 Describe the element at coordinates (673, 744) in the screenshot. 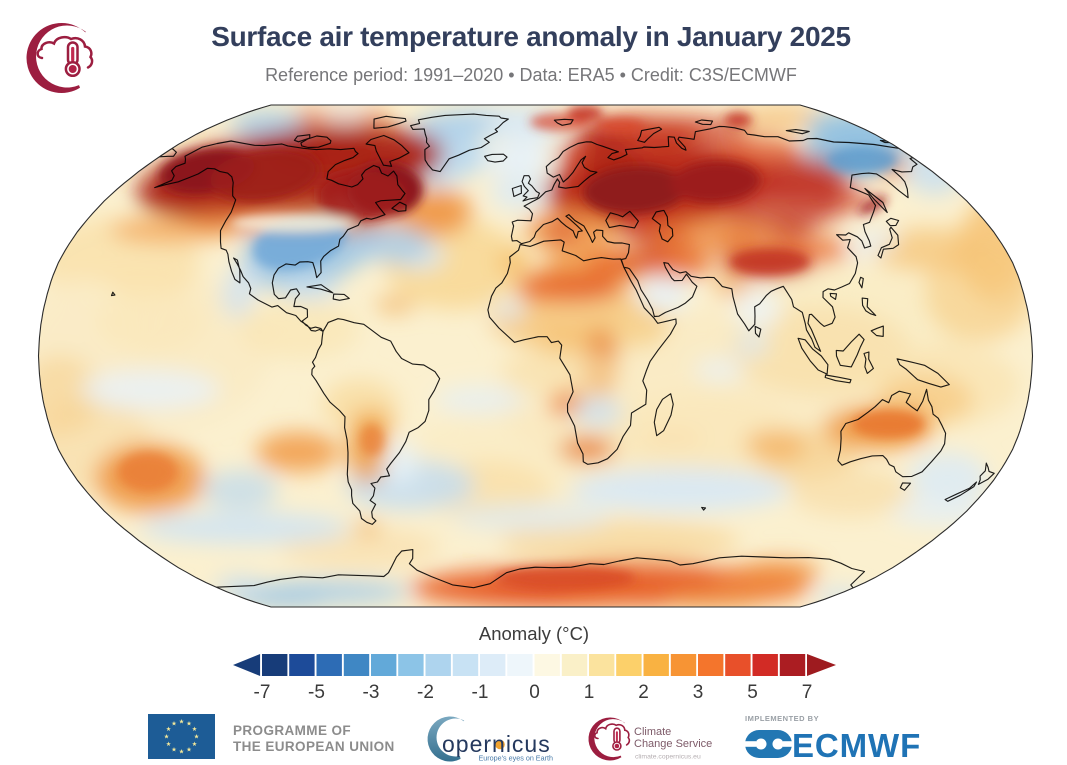

I see `svg-text: Change Service` at that location.